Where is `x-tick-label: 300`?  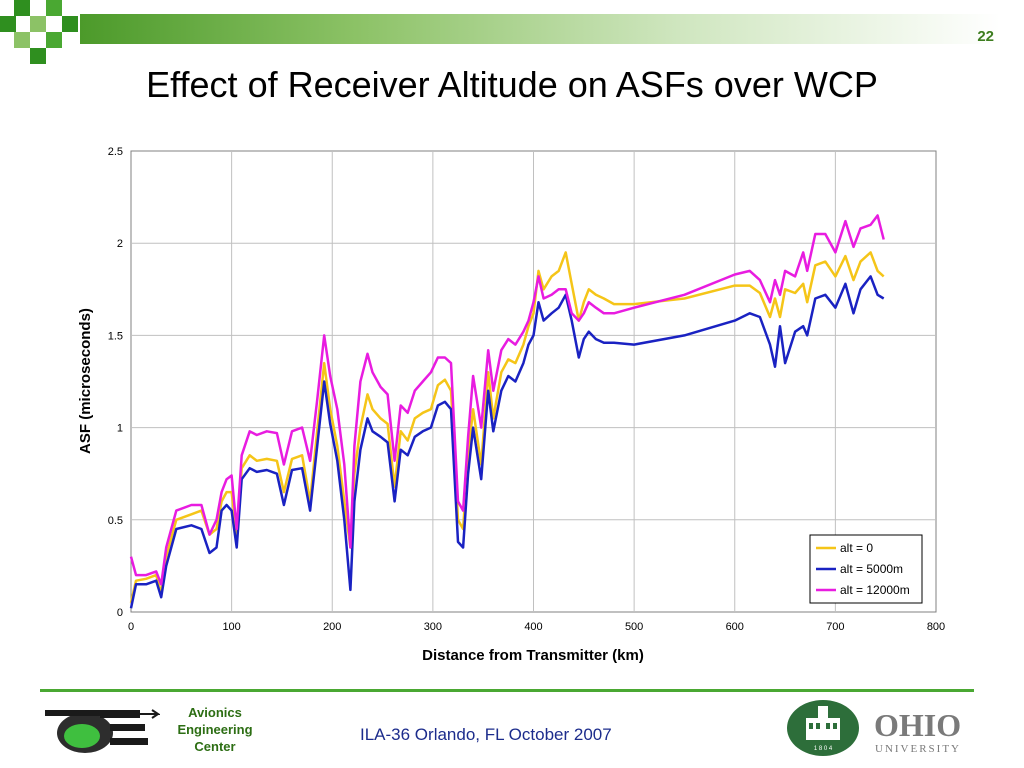 x-tick-label: 300 is located at coordinates (433, 627).